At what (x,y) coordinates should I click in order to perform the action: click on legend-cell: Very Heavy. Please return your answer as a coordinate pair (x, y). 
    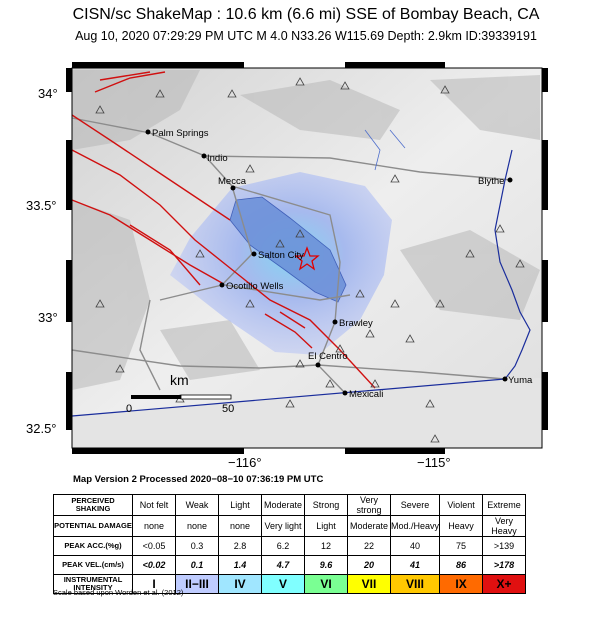
    Looking at the image, I should click on (504, 526).